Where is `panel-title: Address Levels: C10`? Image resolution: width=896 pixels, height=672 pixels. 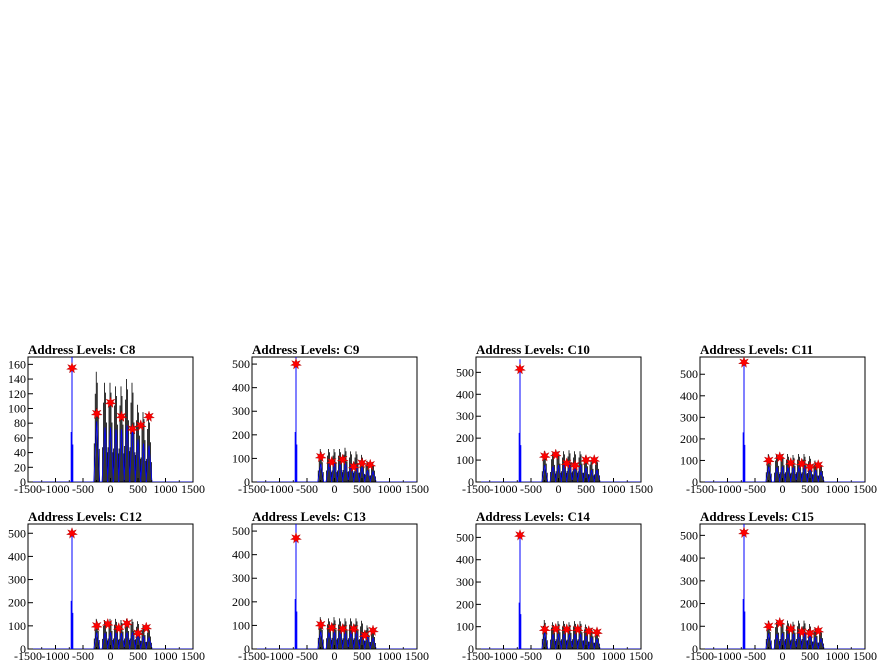
panel-title: Address Levels: C10 is located at coordinates (533, 349).